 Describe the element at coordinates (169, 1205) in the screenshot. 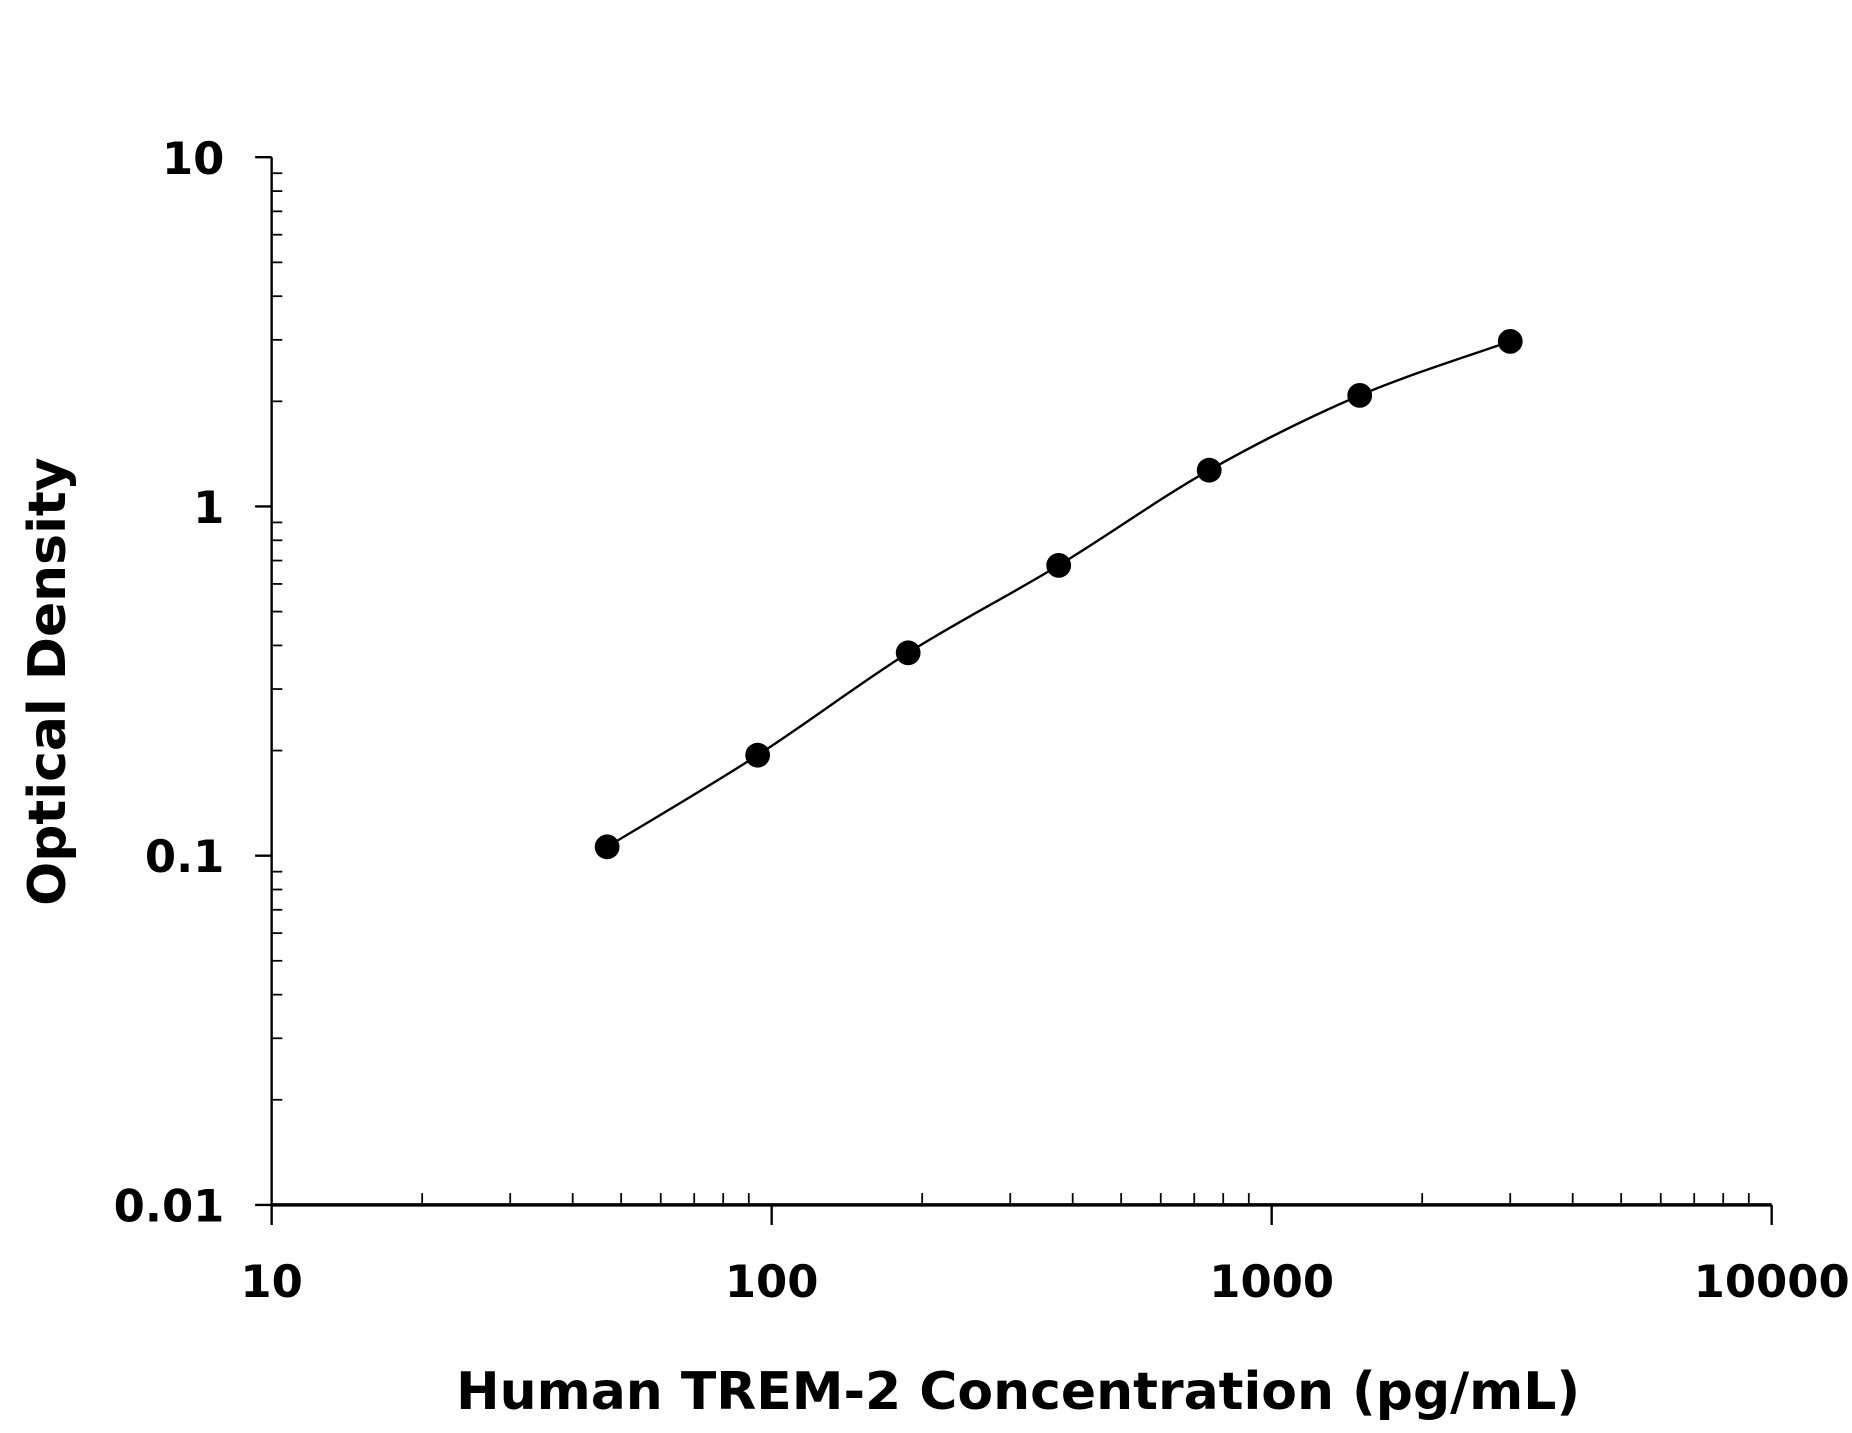

I see `y-tick-label: 0.01` at that location.